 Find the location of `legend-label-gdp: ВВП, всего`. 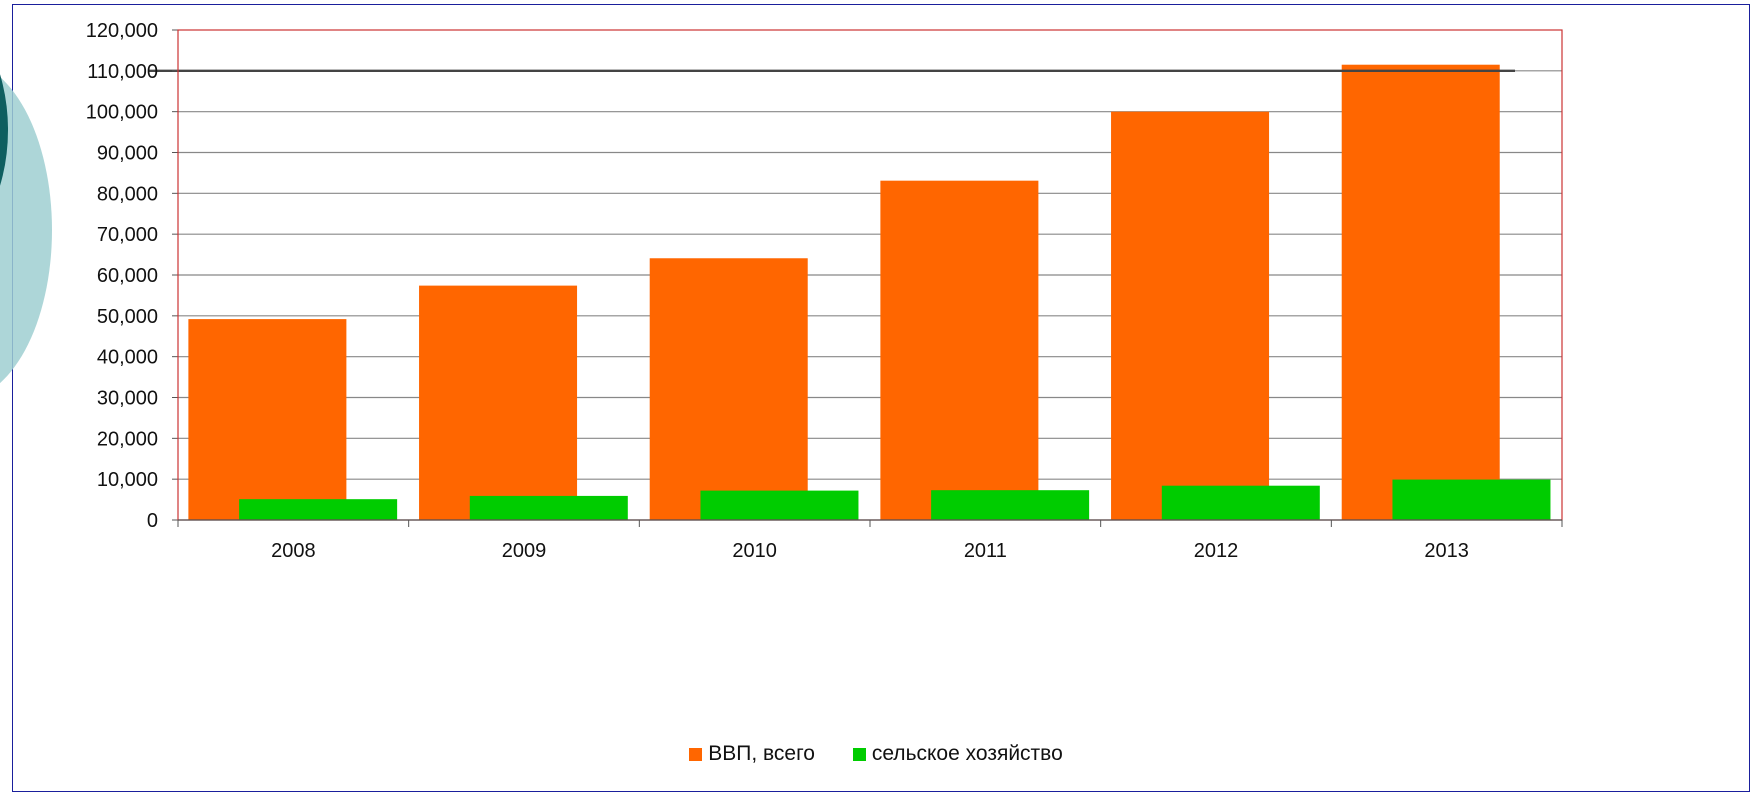

legend-label-gdp: ВВП, всего is located at coordinates (761, 753).